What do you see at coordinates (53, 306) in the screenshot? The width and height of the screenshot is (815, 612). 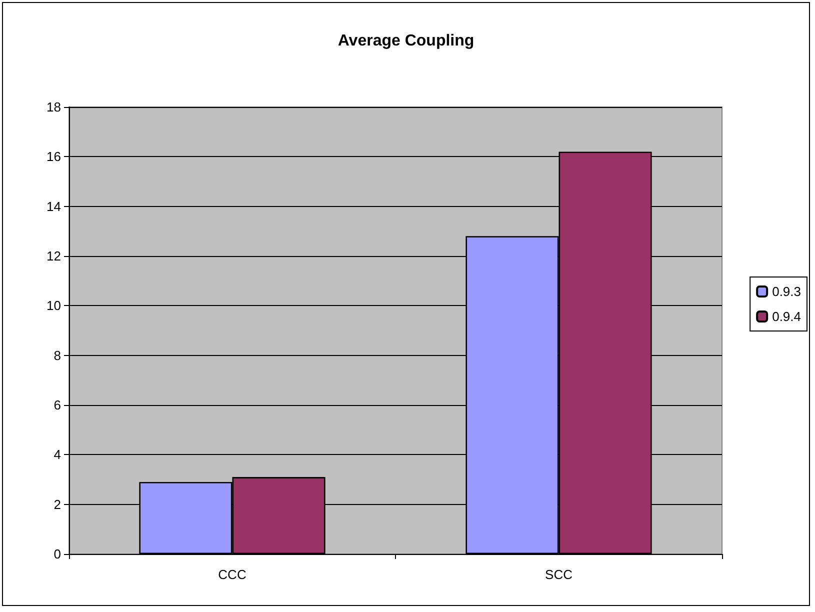 I see `y-tick-label: 10` at bounding box center [53, 306].